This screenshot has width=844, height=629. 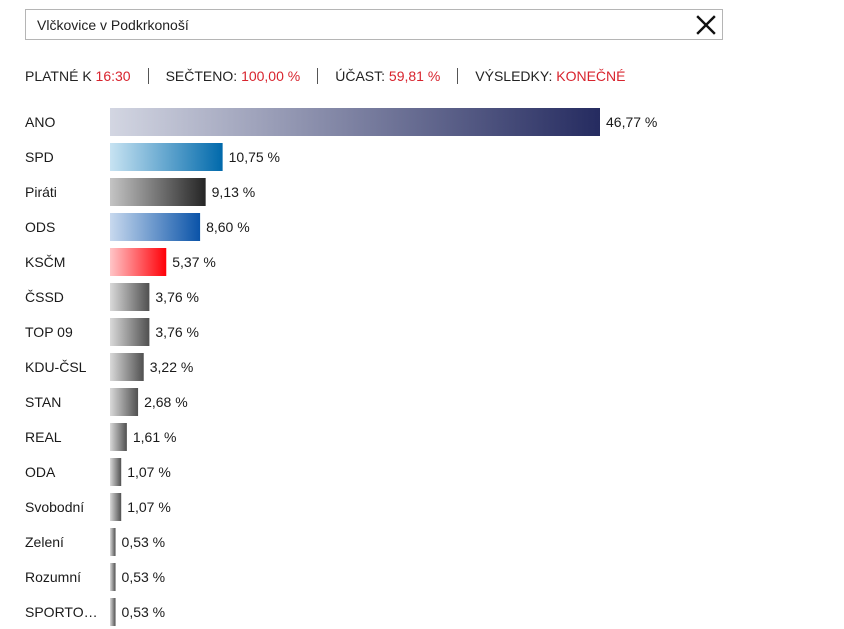 What do you see at coordinates (194, 262) in the screenshot?
I see `result-value-label: 5,37 %` at bounding box center [194, 262].